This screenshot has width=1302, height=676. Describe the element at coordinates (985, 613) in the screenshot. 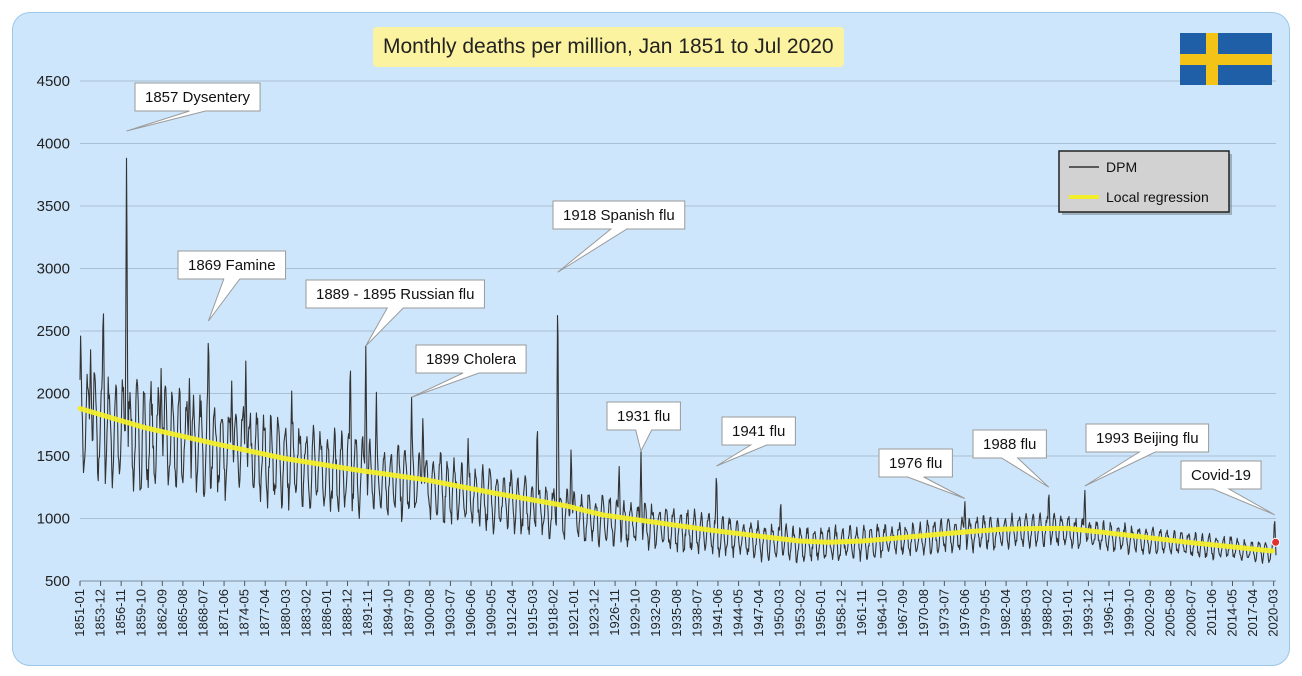

I see `x-tick-label: 1979-05` at that location.